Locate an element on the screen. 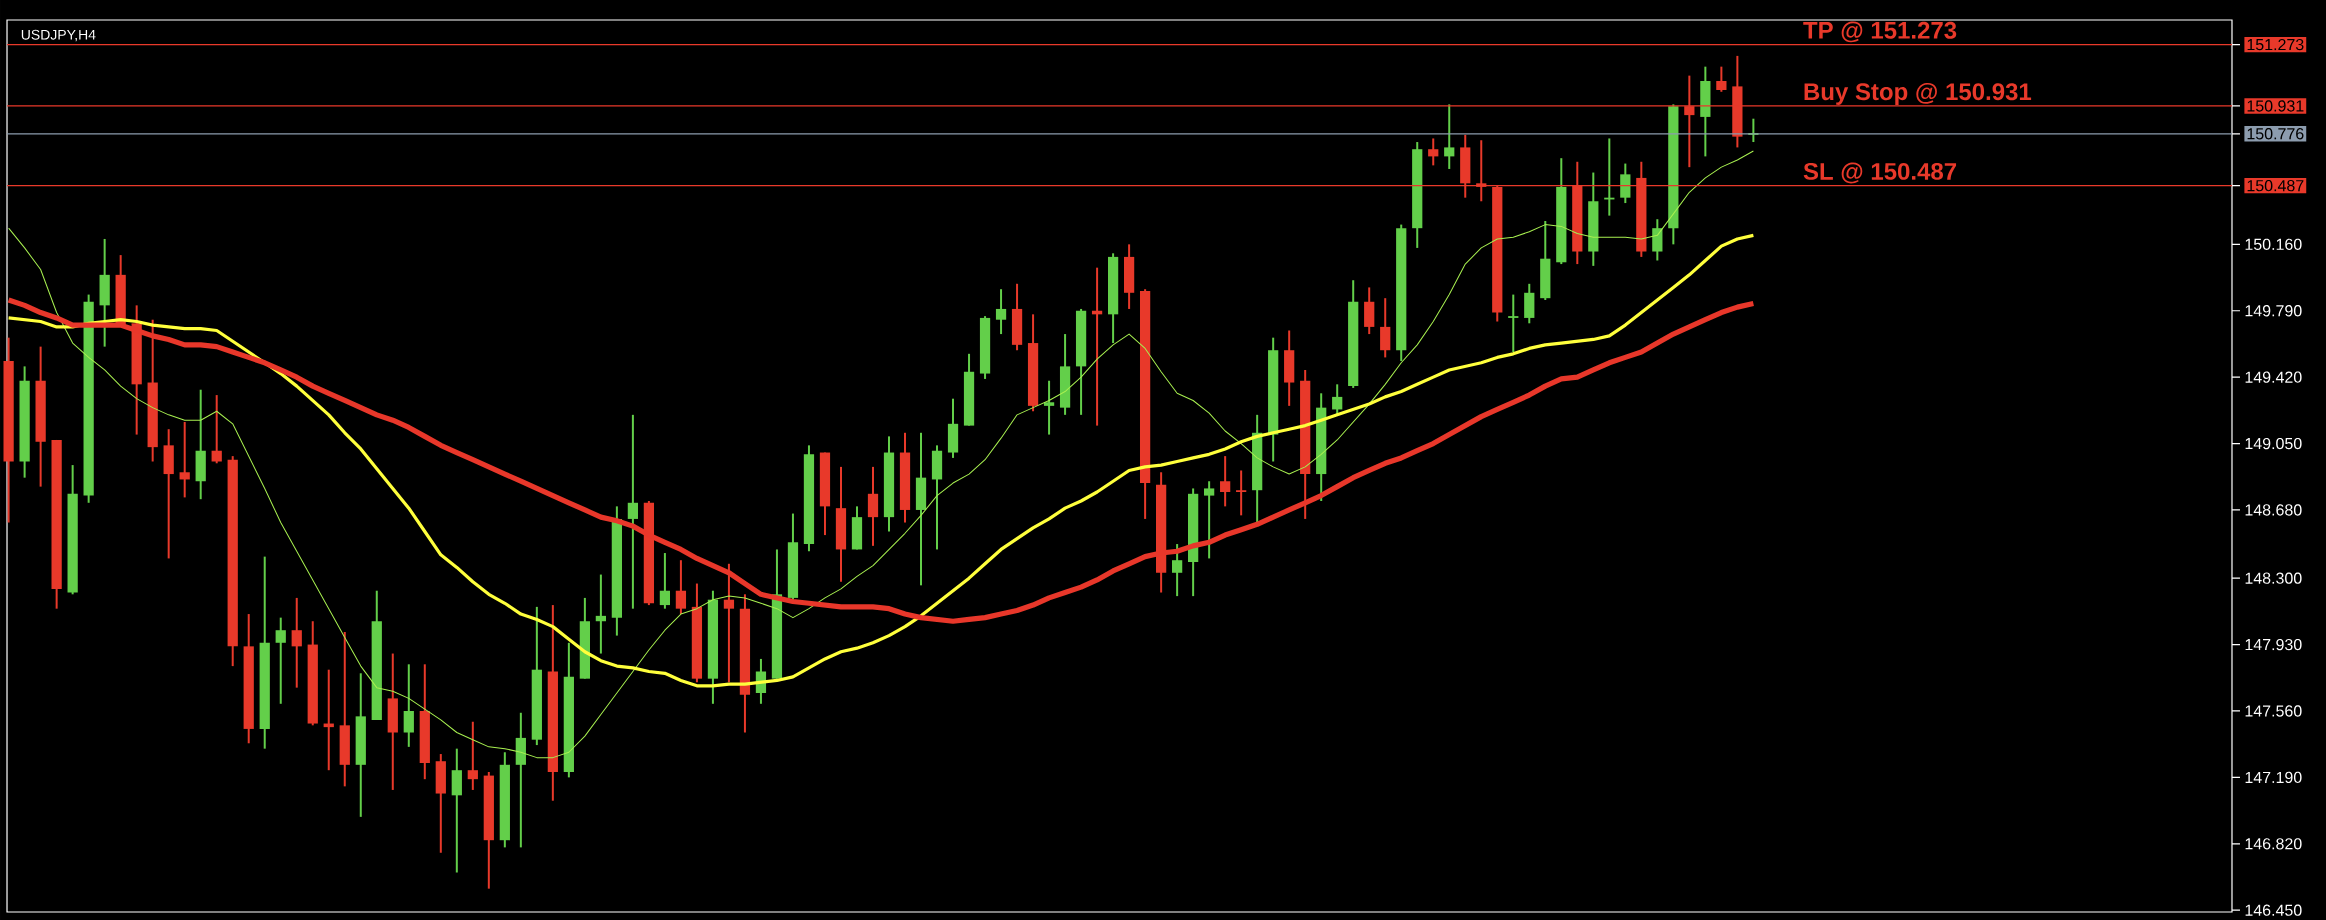  y-tick-label: 149.420 is located at coordinates (2273, 377).